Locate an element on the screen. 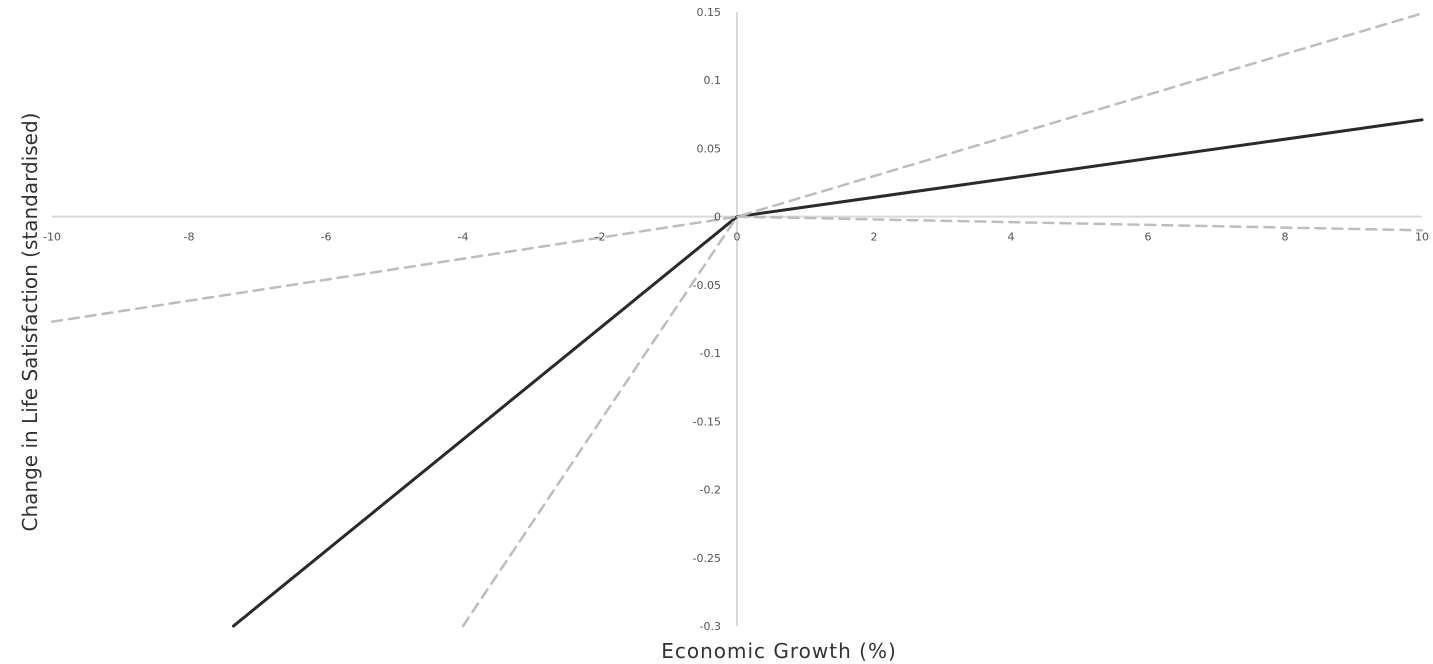 This screenshot has height=664, width=1433. x-tick-label: -8 is located at coordinates (189, 237).